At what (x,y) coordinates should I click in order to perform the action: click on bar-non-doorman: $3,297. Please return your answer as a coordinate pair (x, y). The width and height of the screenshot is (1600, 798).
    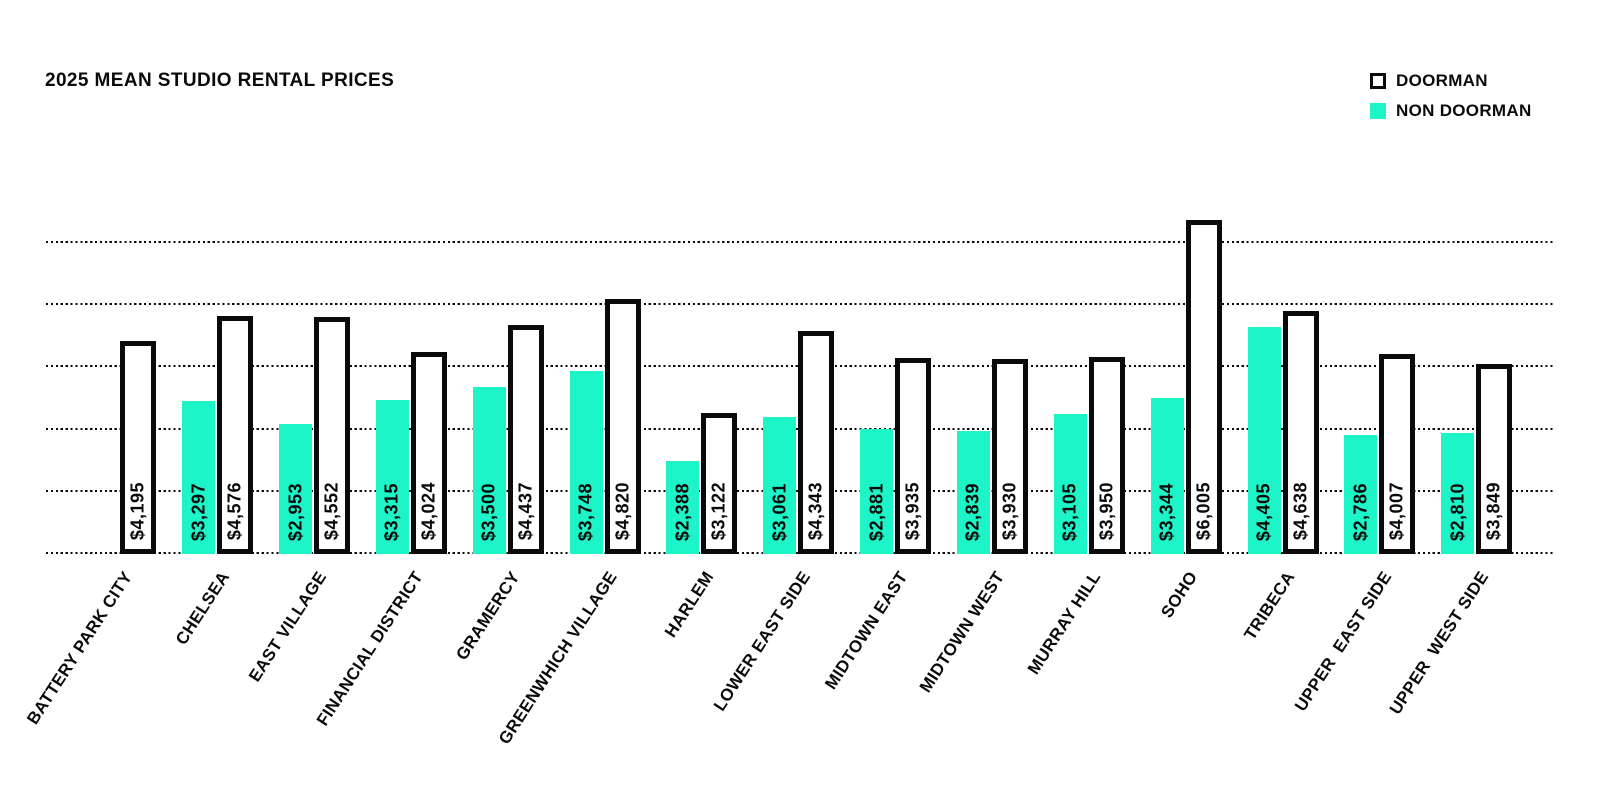
    Looking at the image, I should click on (199, 477).